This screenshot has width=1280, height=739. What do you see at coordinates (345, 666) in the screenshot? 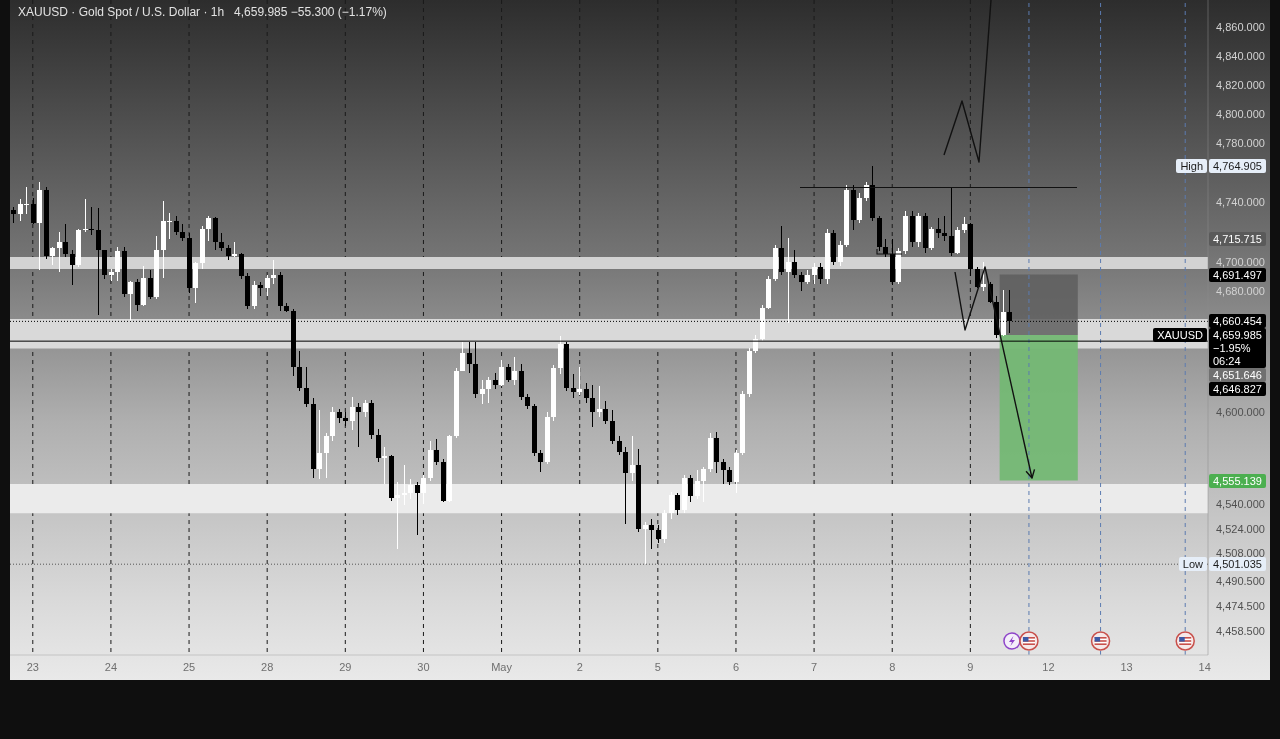
I see `x-tick-label: 29` at bounding box center [345, 666].